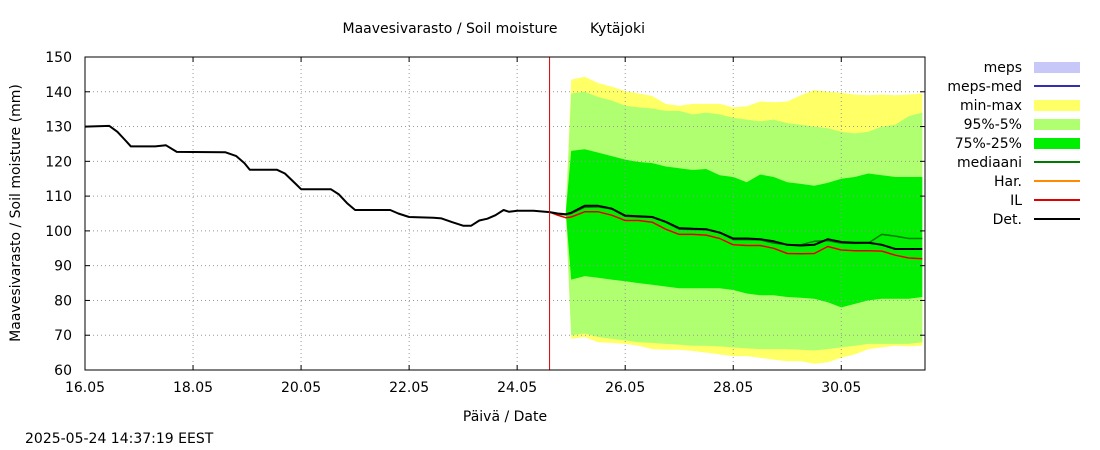 This screenshot has width=1100, height=450. Describe the element at coordinates (1008, 182) in the screenshot. I see `legend-label: Har.` at that location.